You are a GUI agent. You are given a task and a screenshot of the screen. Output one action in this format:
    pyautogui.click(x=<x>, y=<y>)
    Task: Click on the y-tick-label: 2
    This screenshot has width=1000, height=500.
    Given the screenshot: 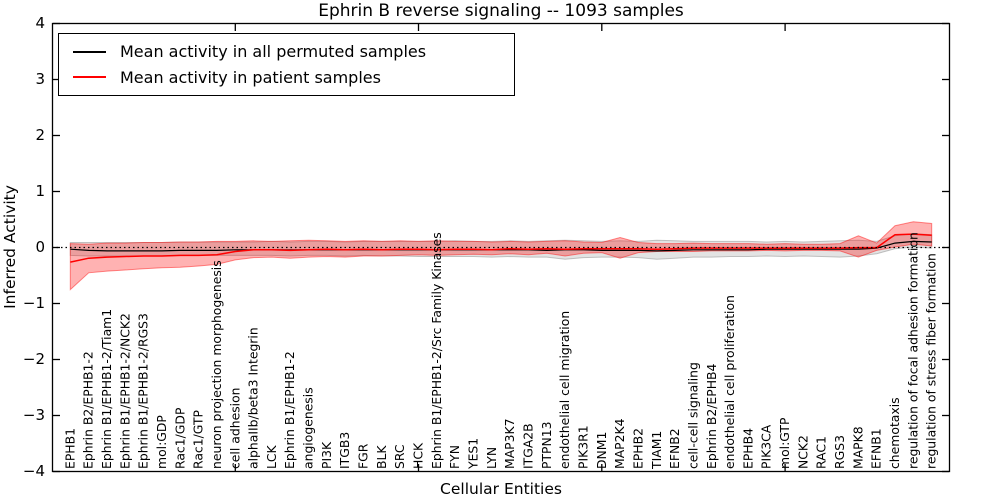 What is the action you would take?
    pyautogui.click(x=40, y=135)
    